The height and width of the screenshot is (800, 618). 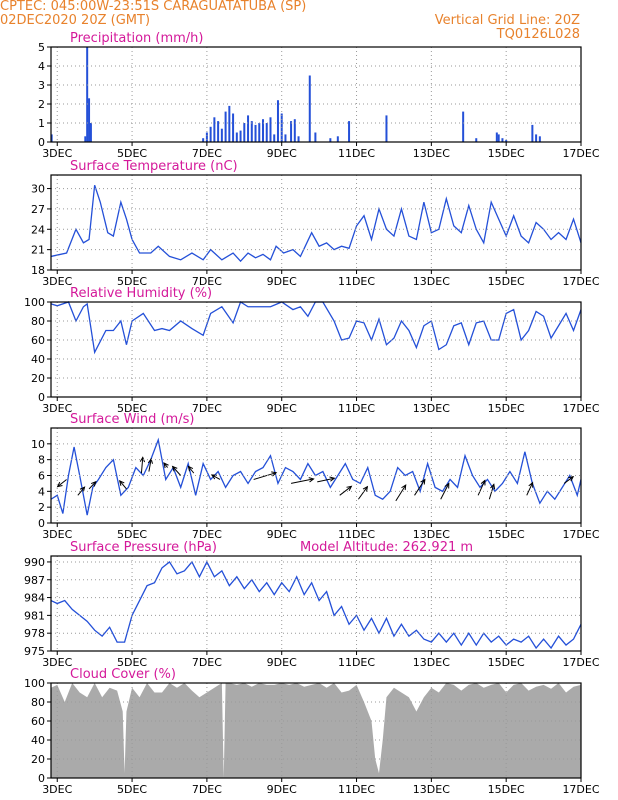 I want to click on temp-xtick-label: 3DEC, so click(x=57, y=281).